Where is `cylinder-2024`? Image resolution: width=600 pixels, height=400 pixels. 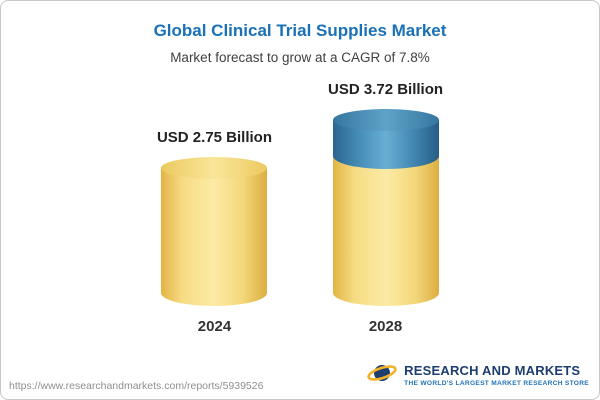 cylinder-2024 is located at coordinates (214, 231).